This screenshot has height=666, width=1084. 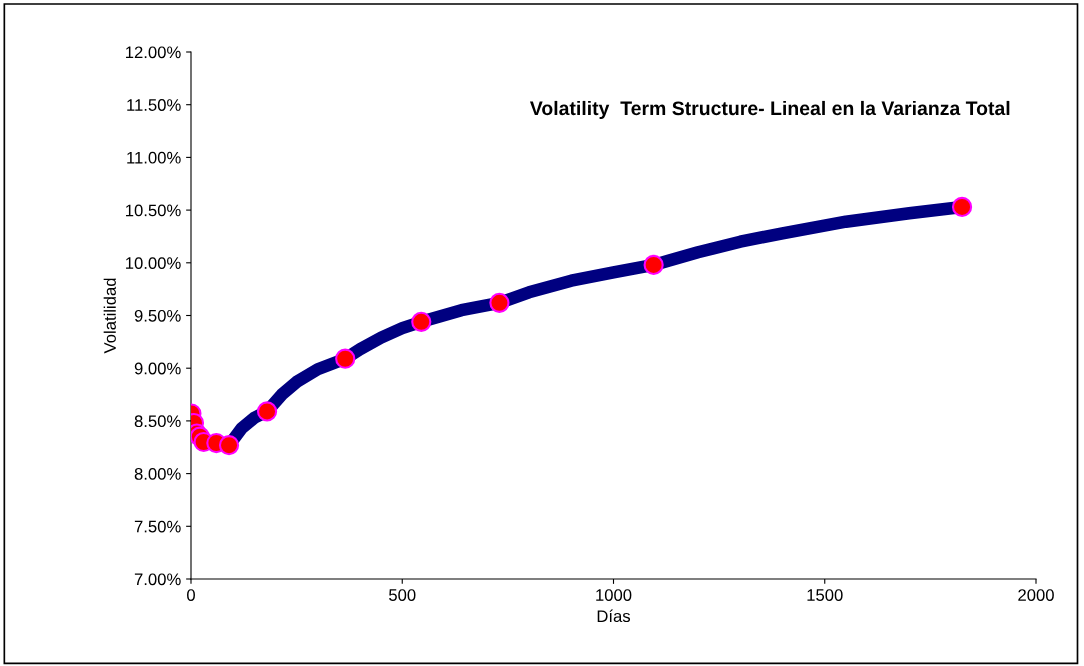 I want to click on y-tick-label: 8.00%, so click(x=157, y=474).